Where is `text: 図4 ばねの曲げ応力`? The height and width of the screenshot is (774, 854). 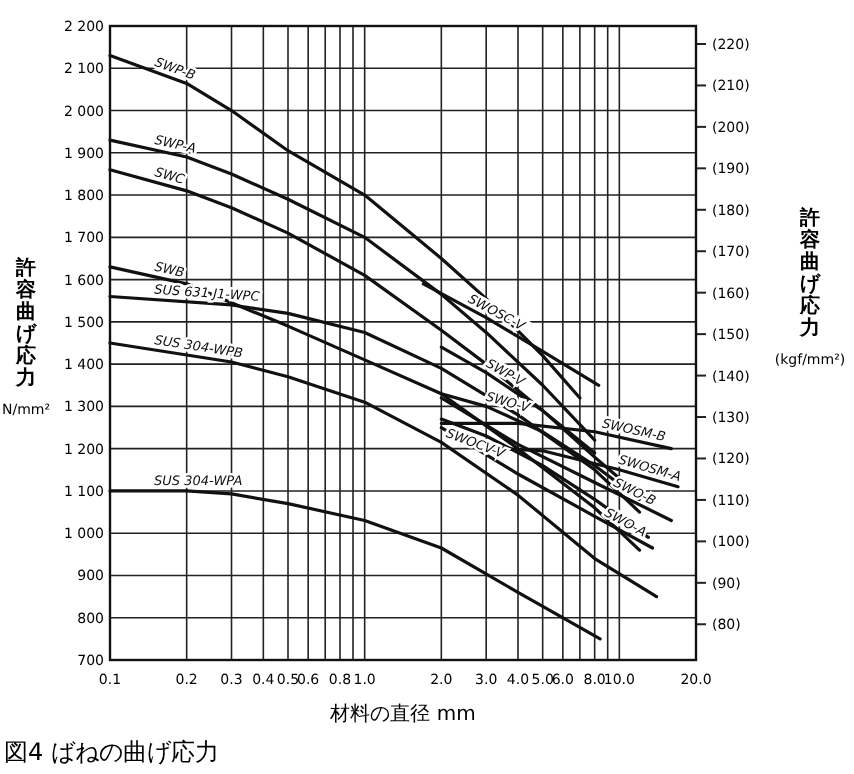 text: 図4 ばねの曲げ応力 is located at coordinates (111, 752).